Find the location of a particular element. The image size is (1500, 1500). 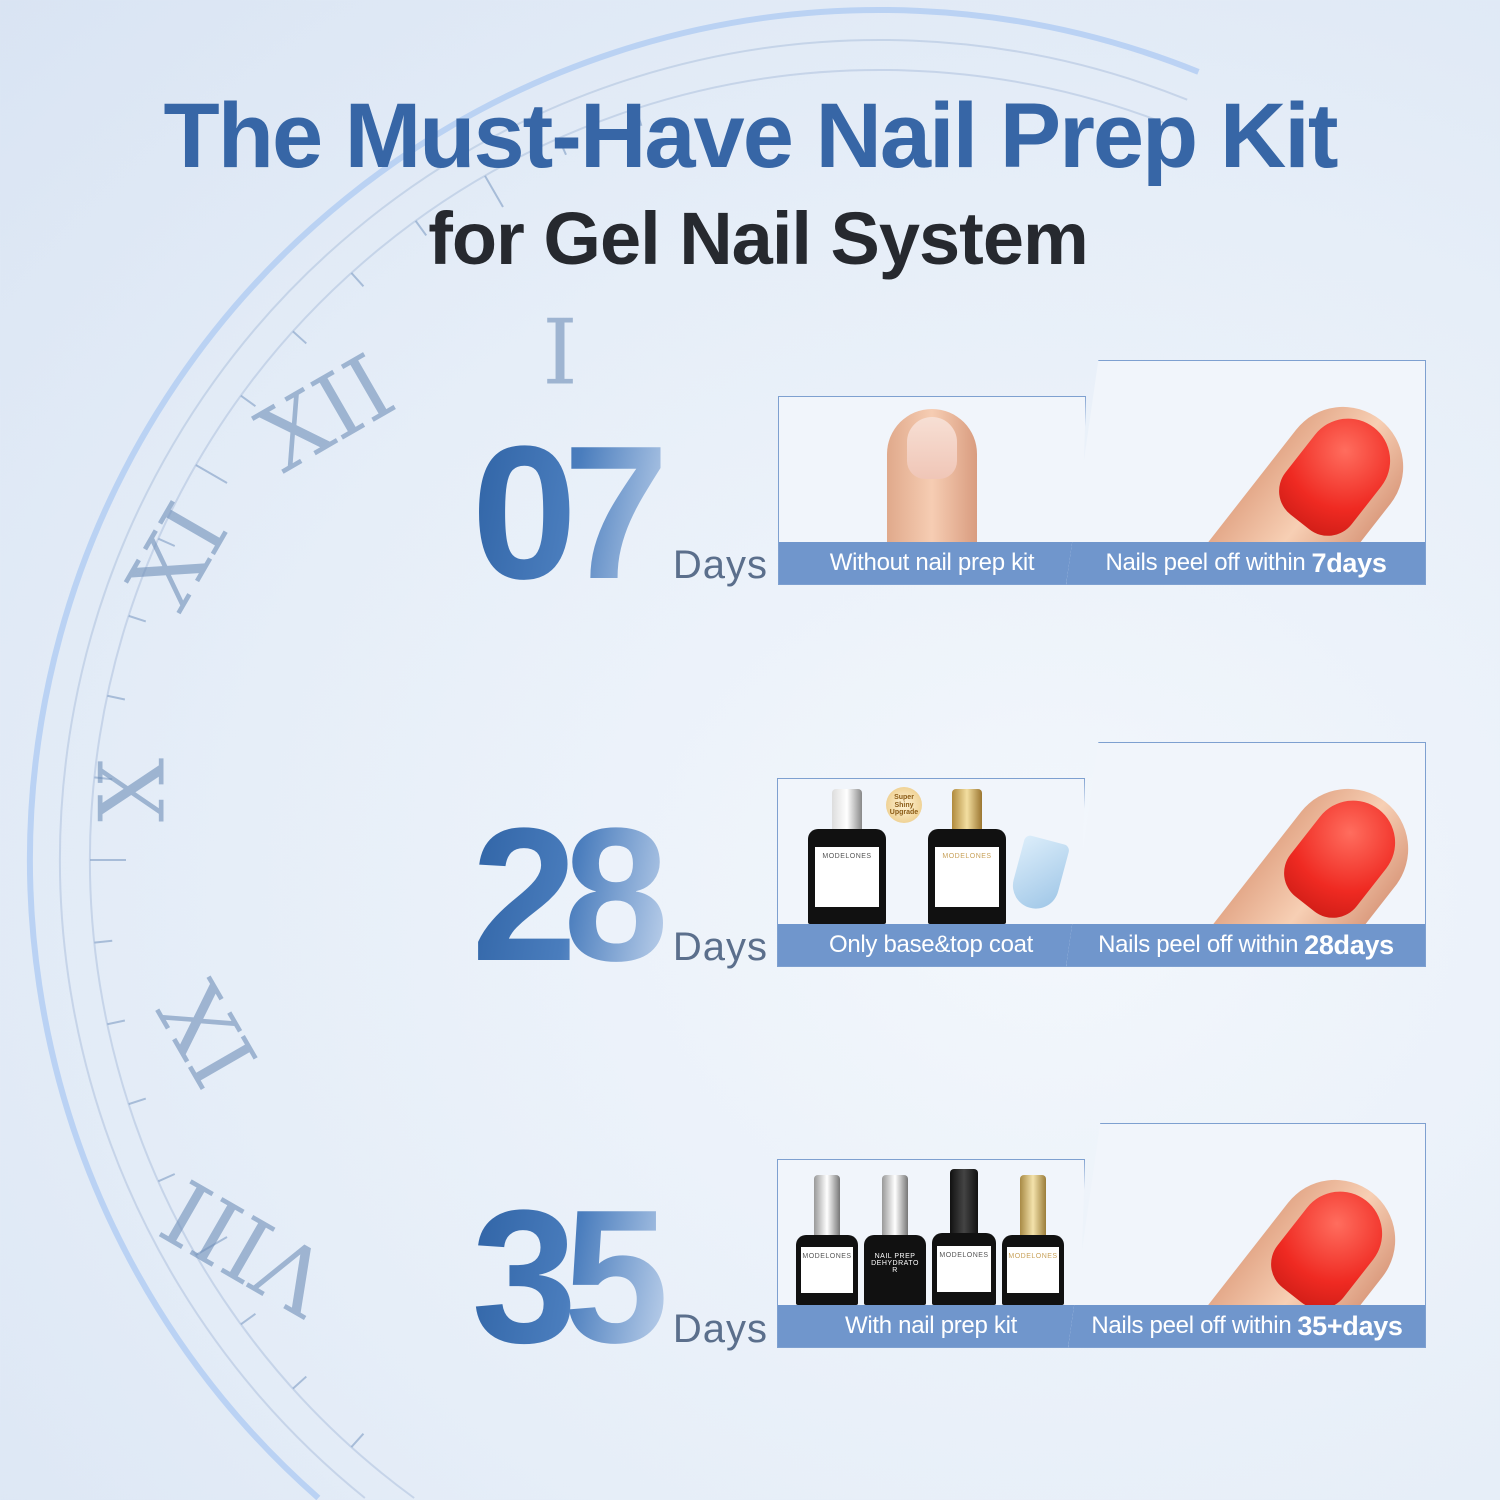

clock-numeral: X is located at coordinates (132, 790).